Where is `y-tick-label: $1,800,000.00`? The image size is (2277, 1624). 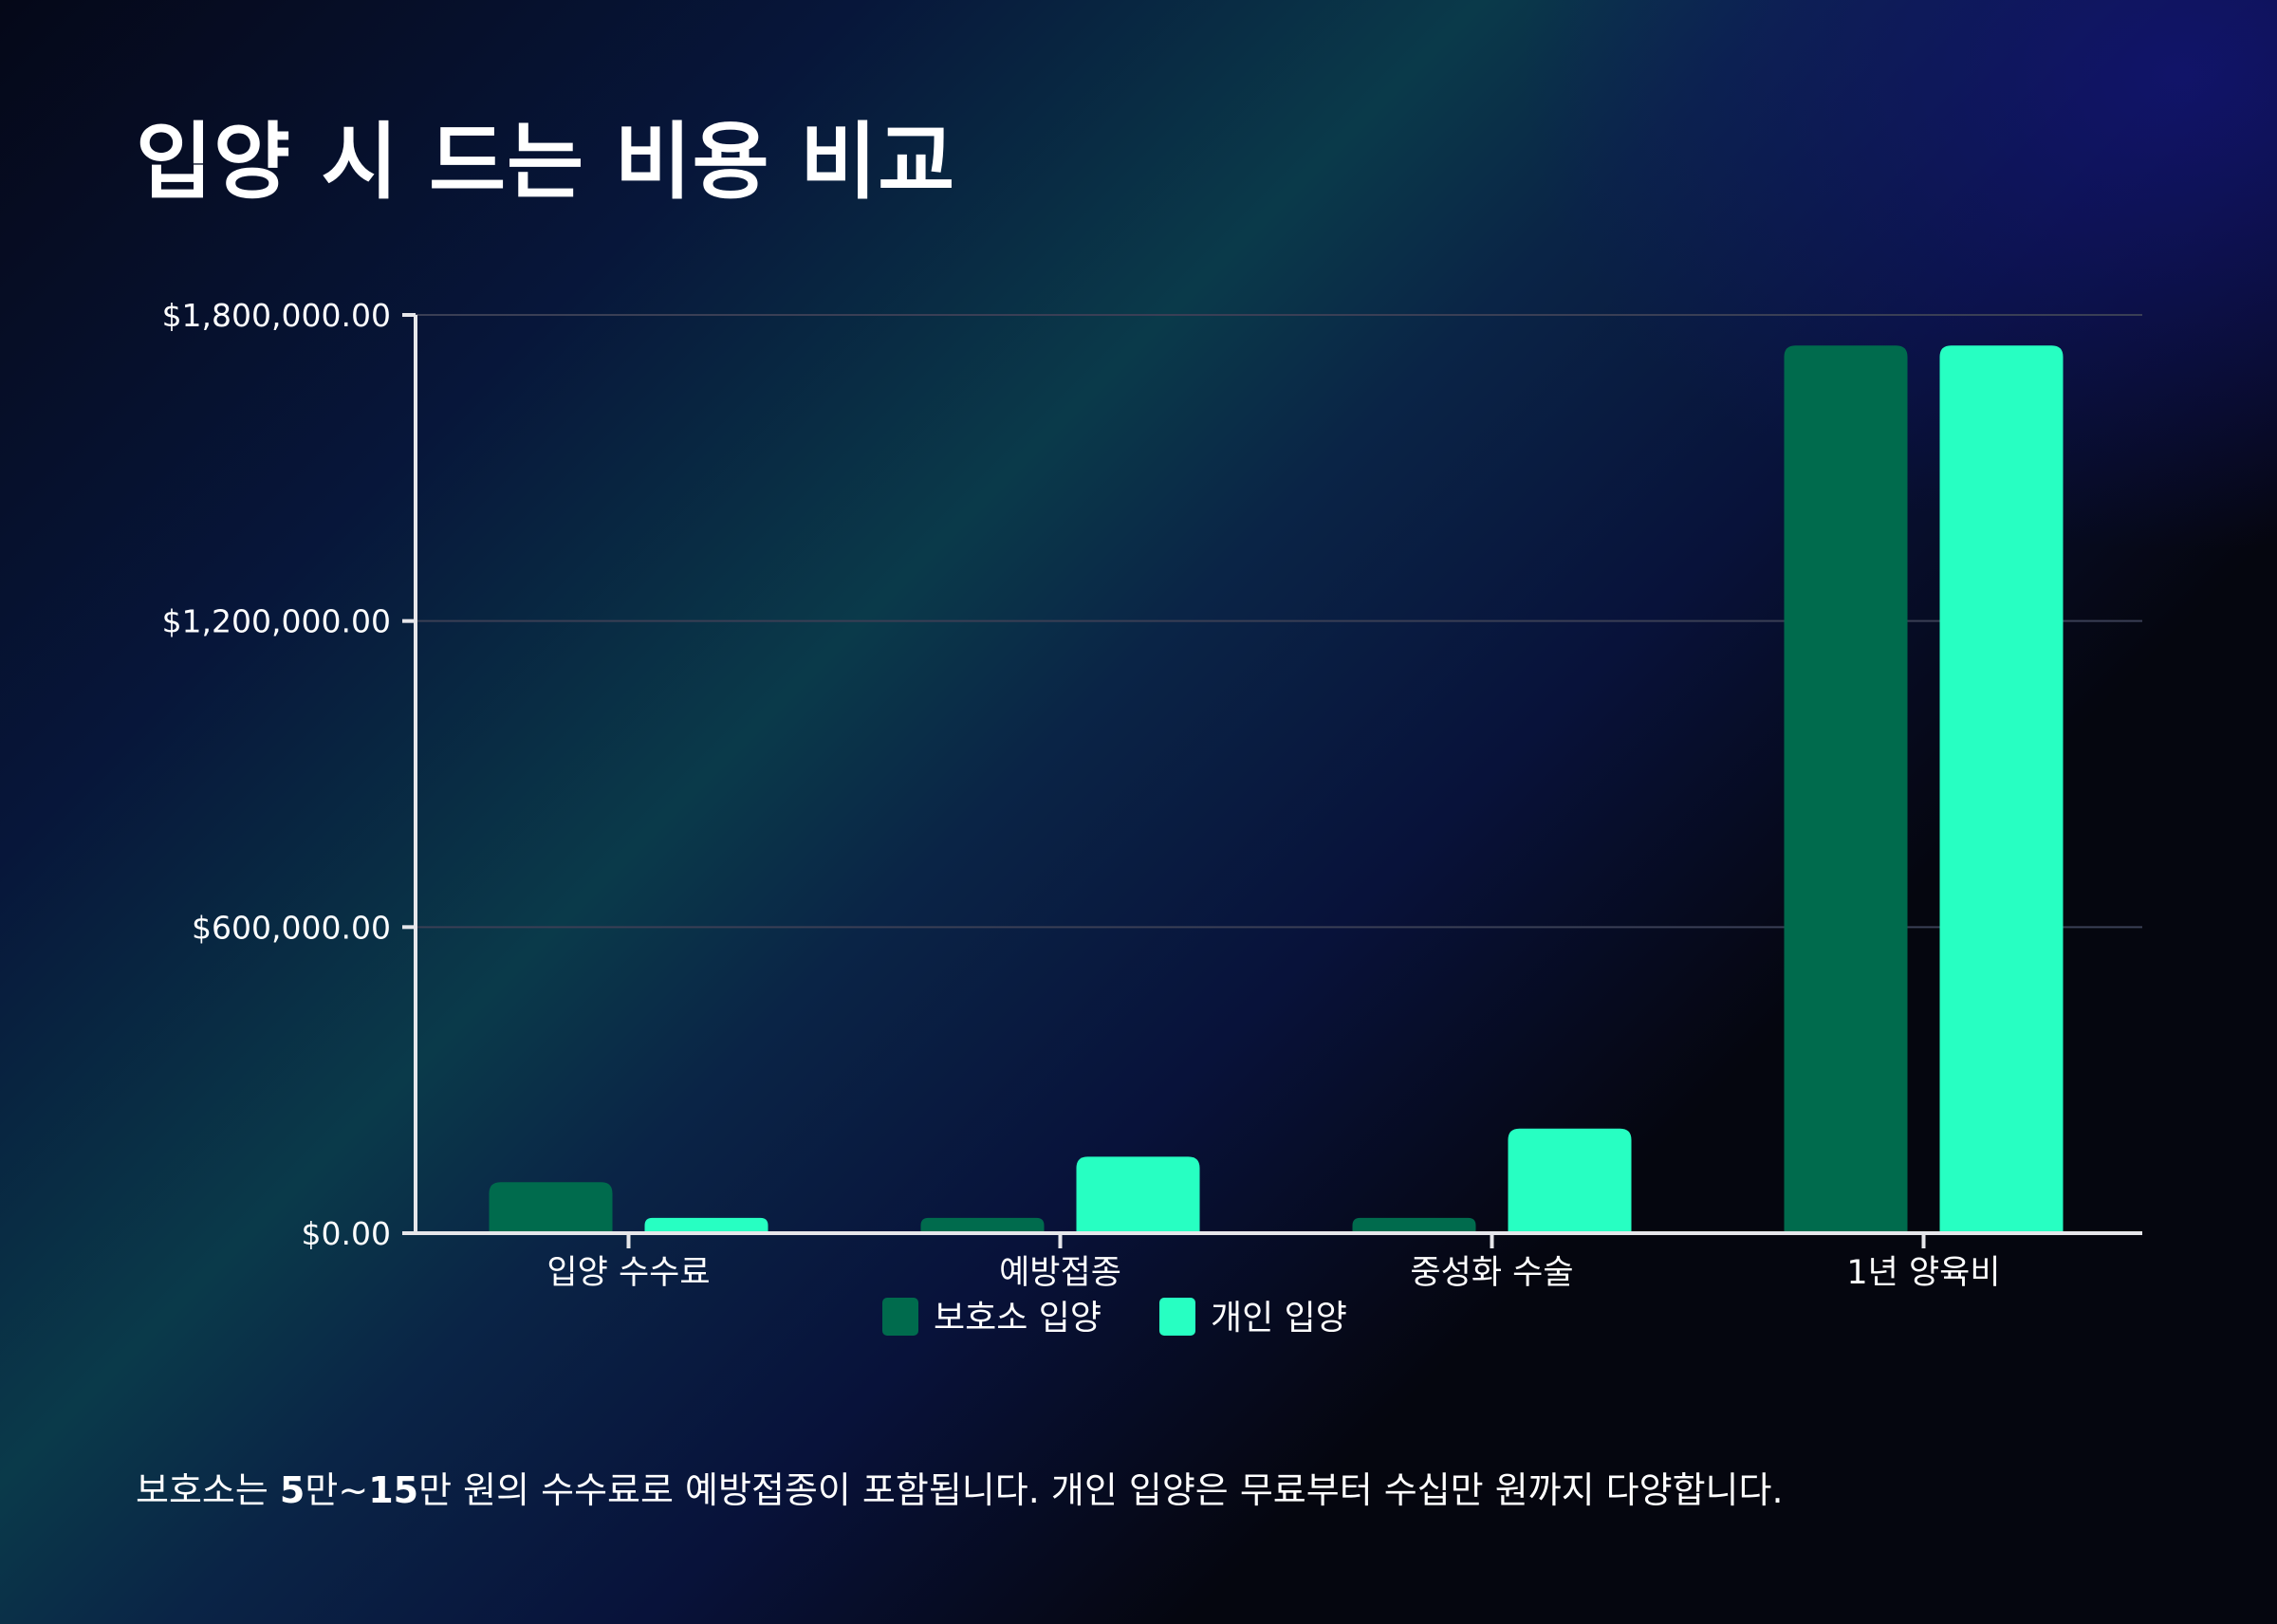 y-tick-label: $1,800,000.00 is located at coordinates (276, 315).